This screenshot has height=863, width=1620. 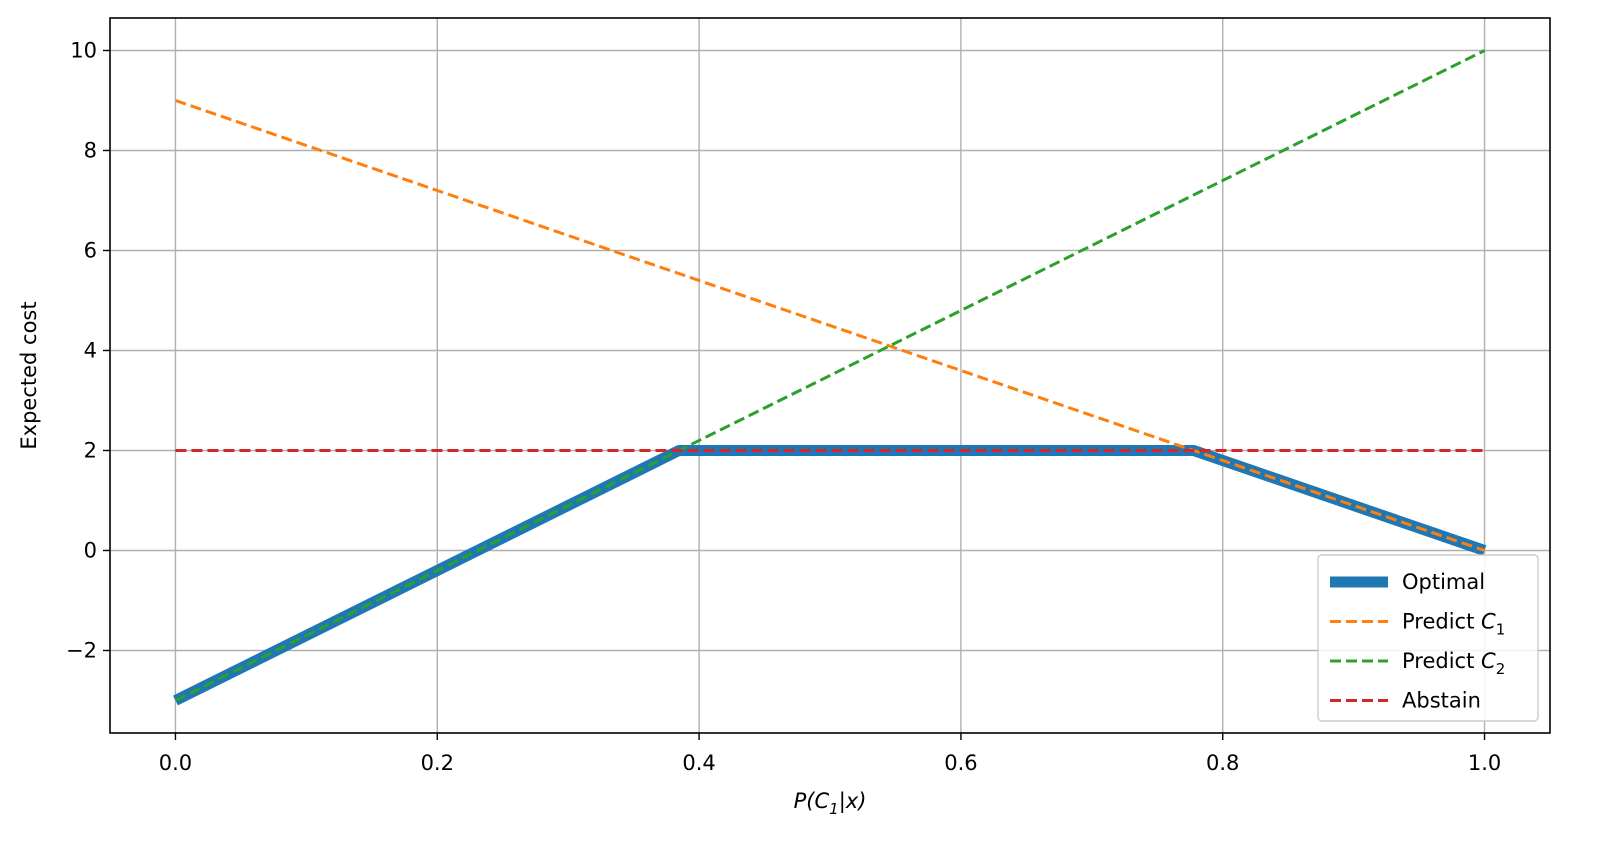 What do you see at coordinates (834, 809) in the screenshot?
I see `x-axis-label-sub: 1` at bounding box center [834, 809].